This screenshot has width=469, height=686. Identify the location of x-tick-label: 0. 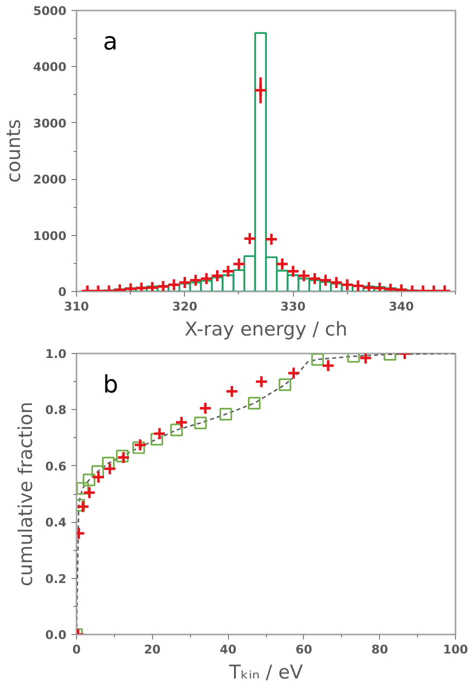
(76, 649).